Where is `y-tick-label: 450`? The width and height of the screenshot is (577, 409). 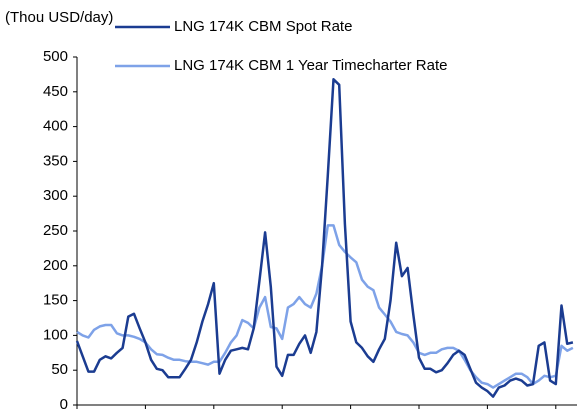 y-tick-label: 450 is located at coordinates (55, 91).